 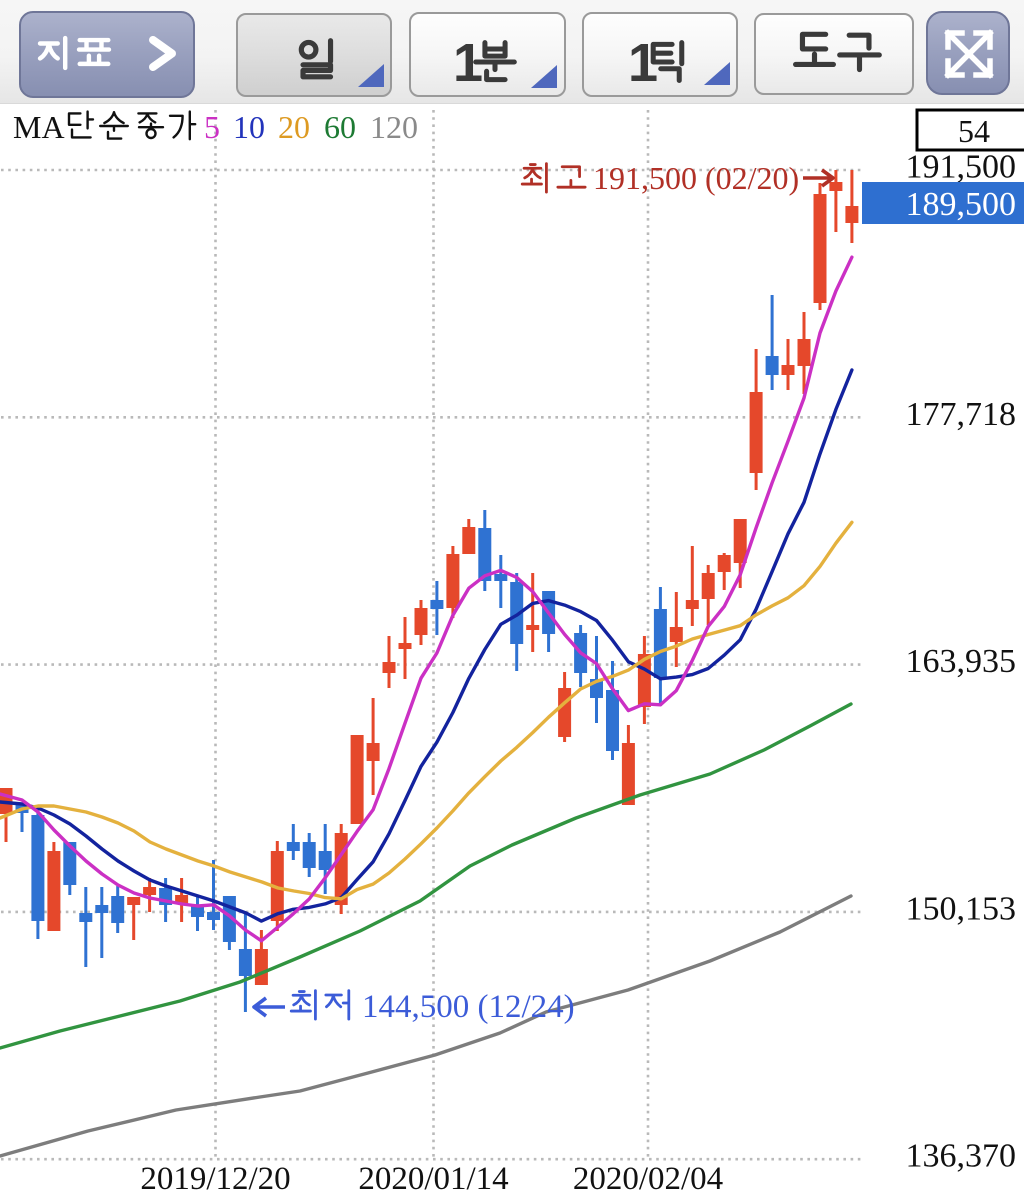 What do you see at coordinates (696, 178) in the screenshot?
I see `svg-text: 191,500 (02/20)` at bounding box center [696, 178].